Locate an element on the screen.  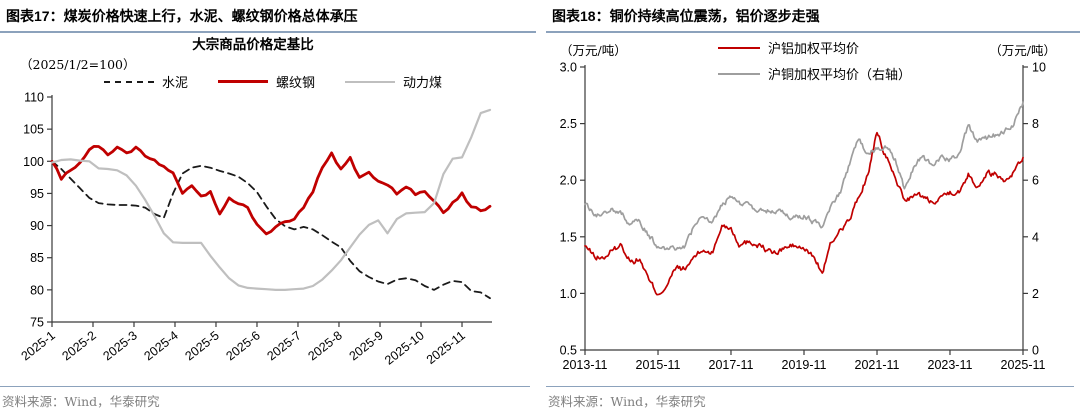
svg-text: 95 is located at coordinates (37, 194).